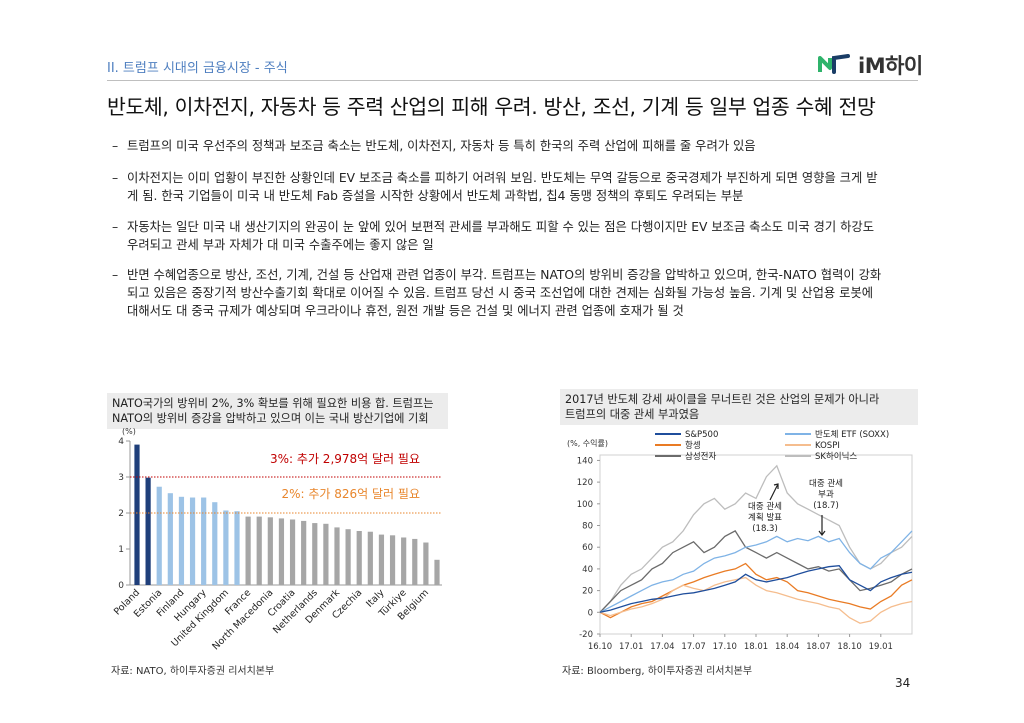 The width and height of the screenshot is (1024, 723). I want to click on legend-label: 삼성전자, so click(700, 456).